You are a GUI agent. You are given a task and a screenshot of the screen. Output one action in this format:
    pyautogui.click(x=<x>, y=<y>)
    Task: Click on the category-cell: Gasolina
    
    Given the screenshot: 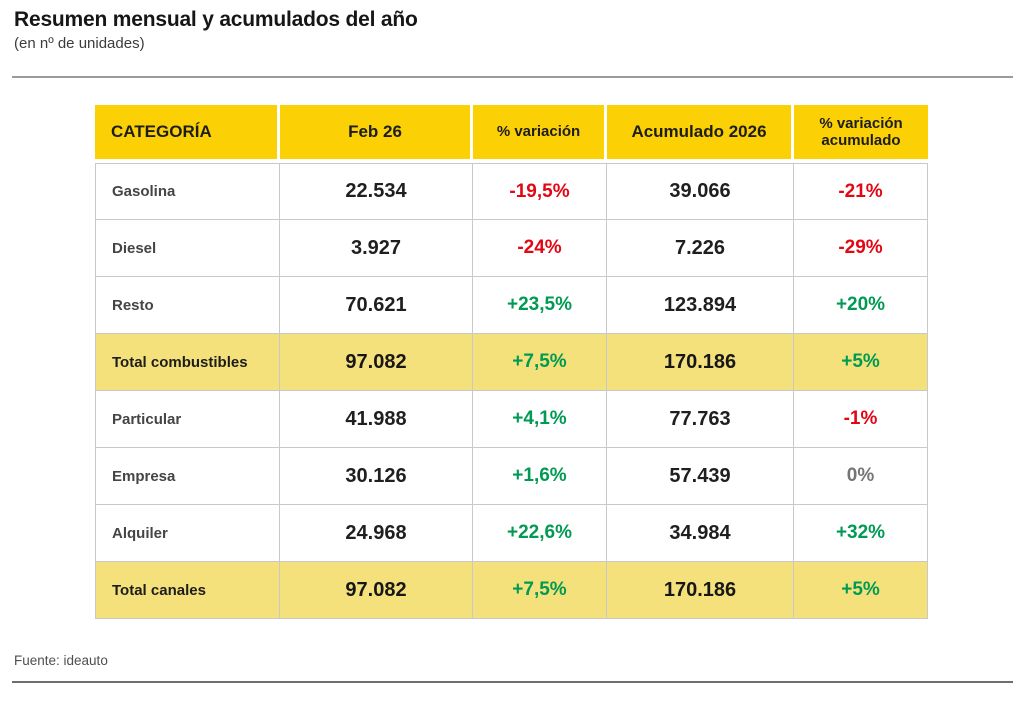 What is the action you would take?
    pyautogui.click(x=187, y=191)
    